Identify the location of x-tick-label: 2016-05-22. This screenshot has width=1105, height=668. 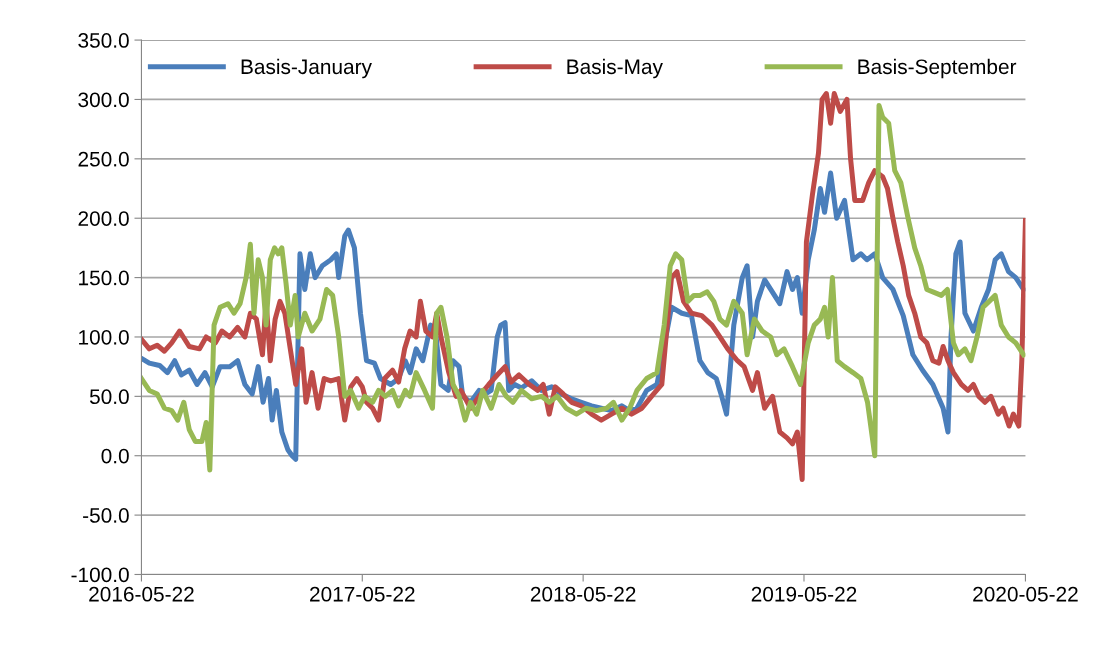
(141, 594).